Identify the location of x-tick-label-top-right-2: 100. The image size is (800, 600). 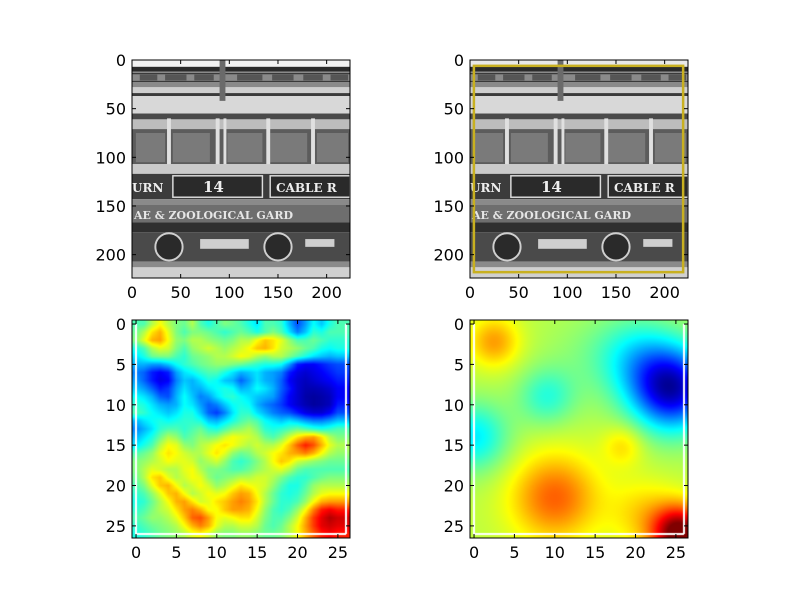
(567, 292).